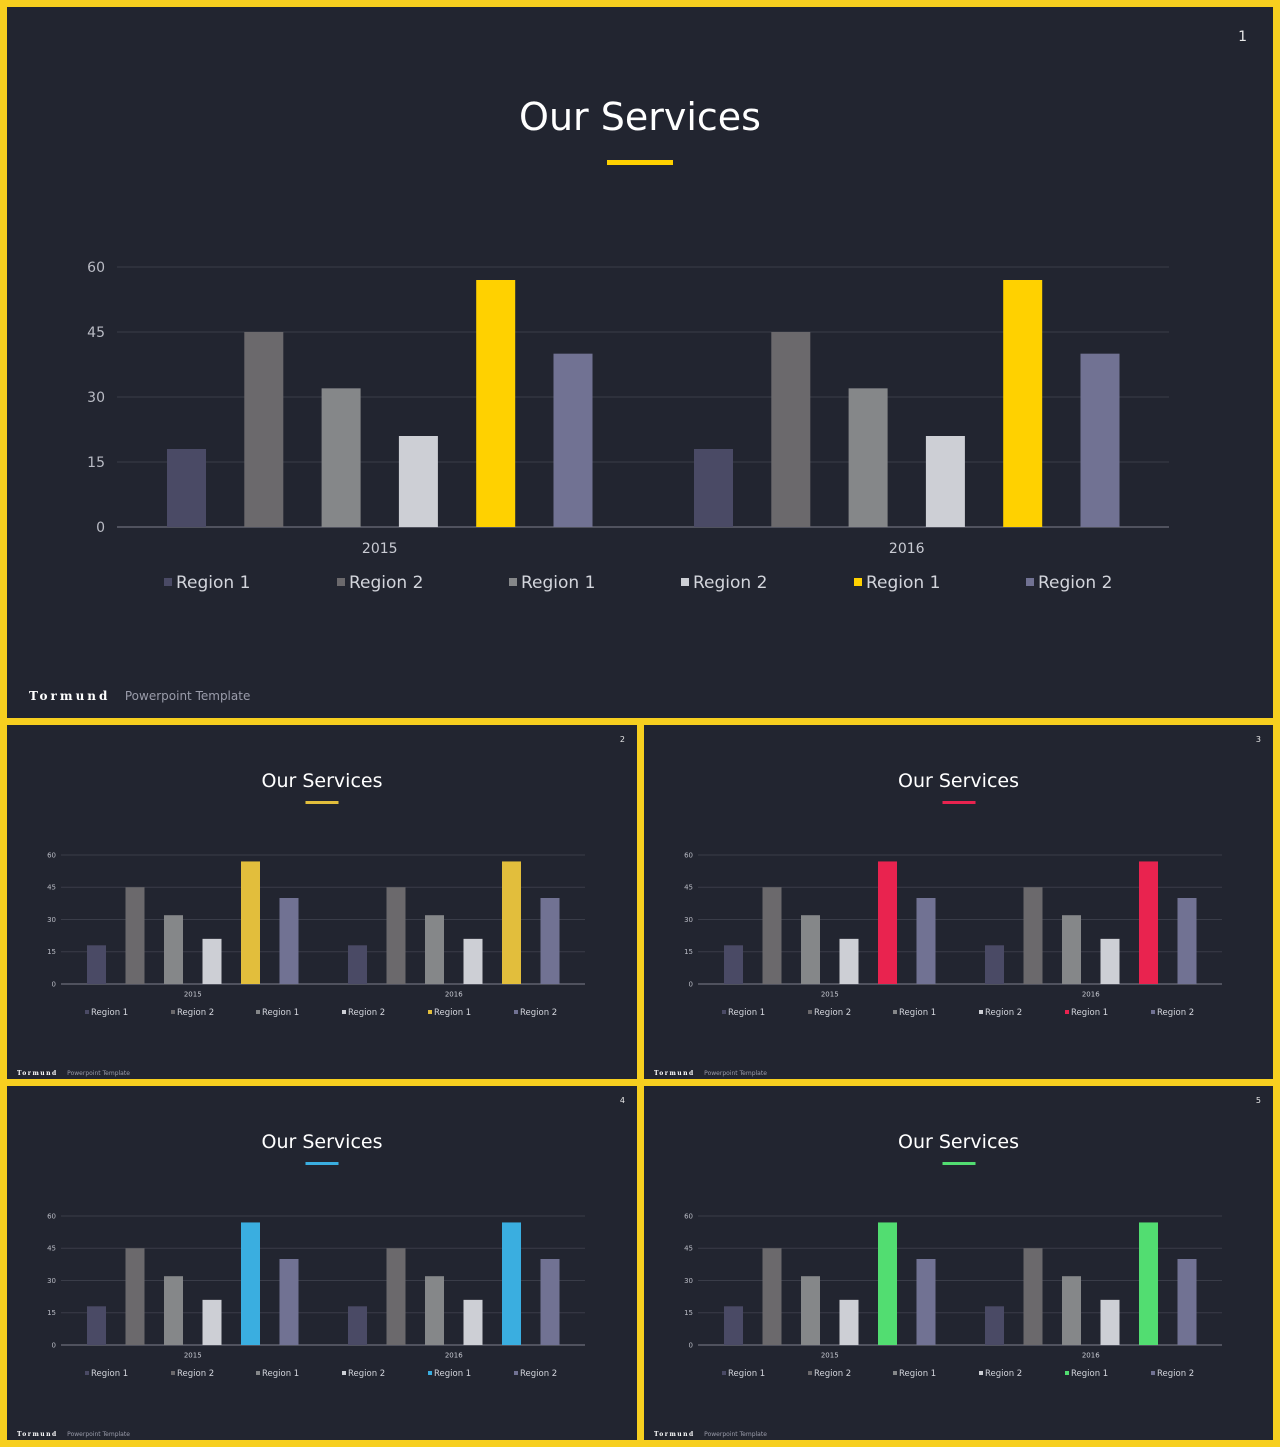 The height and width of the screenshot is (1447, 1280). I want to click on slide-number: 1, so click(1242, 37).